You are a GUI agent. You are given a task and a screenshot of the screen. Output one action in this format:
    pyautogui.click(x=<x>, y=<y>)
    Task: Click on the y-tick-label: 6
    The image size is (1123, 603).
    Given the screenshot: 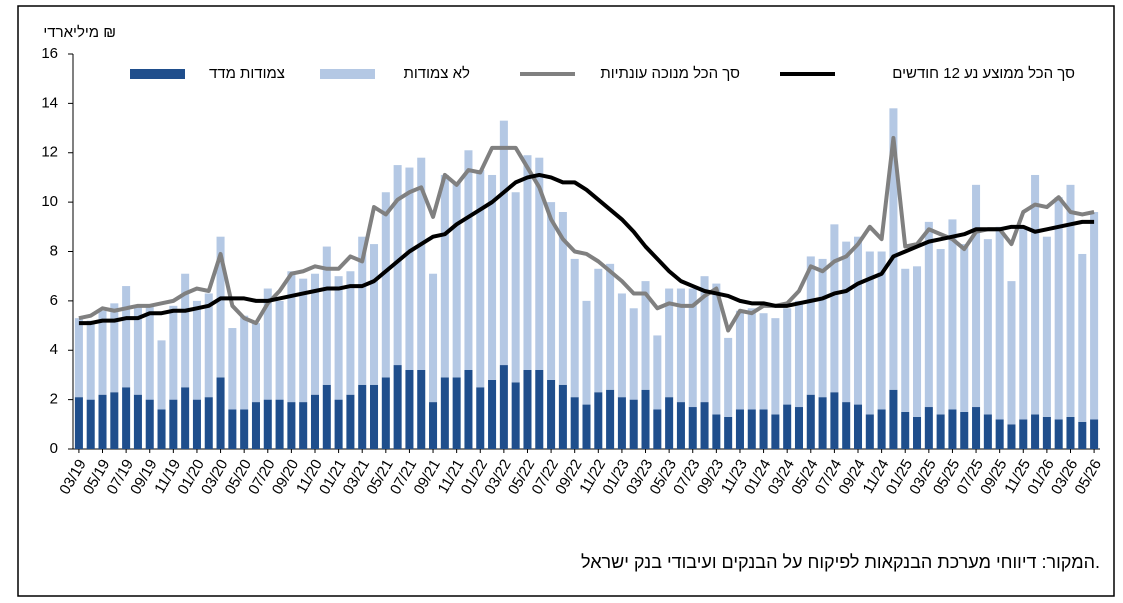 What is the action you would take?
    pyautogui.click(x=54, y=300)
    